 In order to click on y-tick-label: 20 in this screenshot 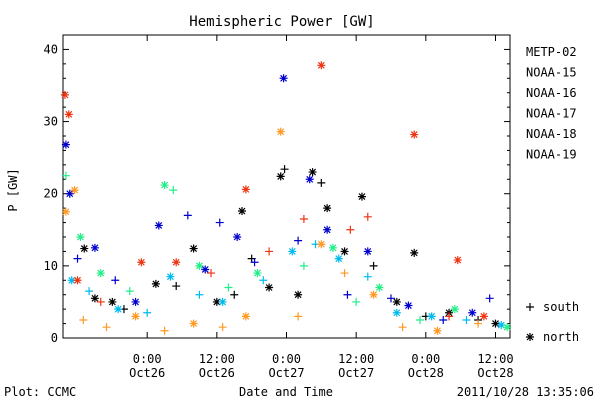, I will do `click(51, 194)`.